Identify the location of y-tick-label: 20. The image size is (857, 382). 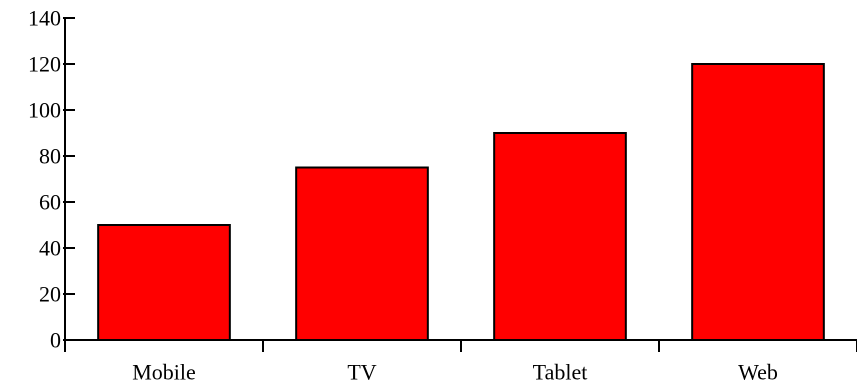
(50, 294).